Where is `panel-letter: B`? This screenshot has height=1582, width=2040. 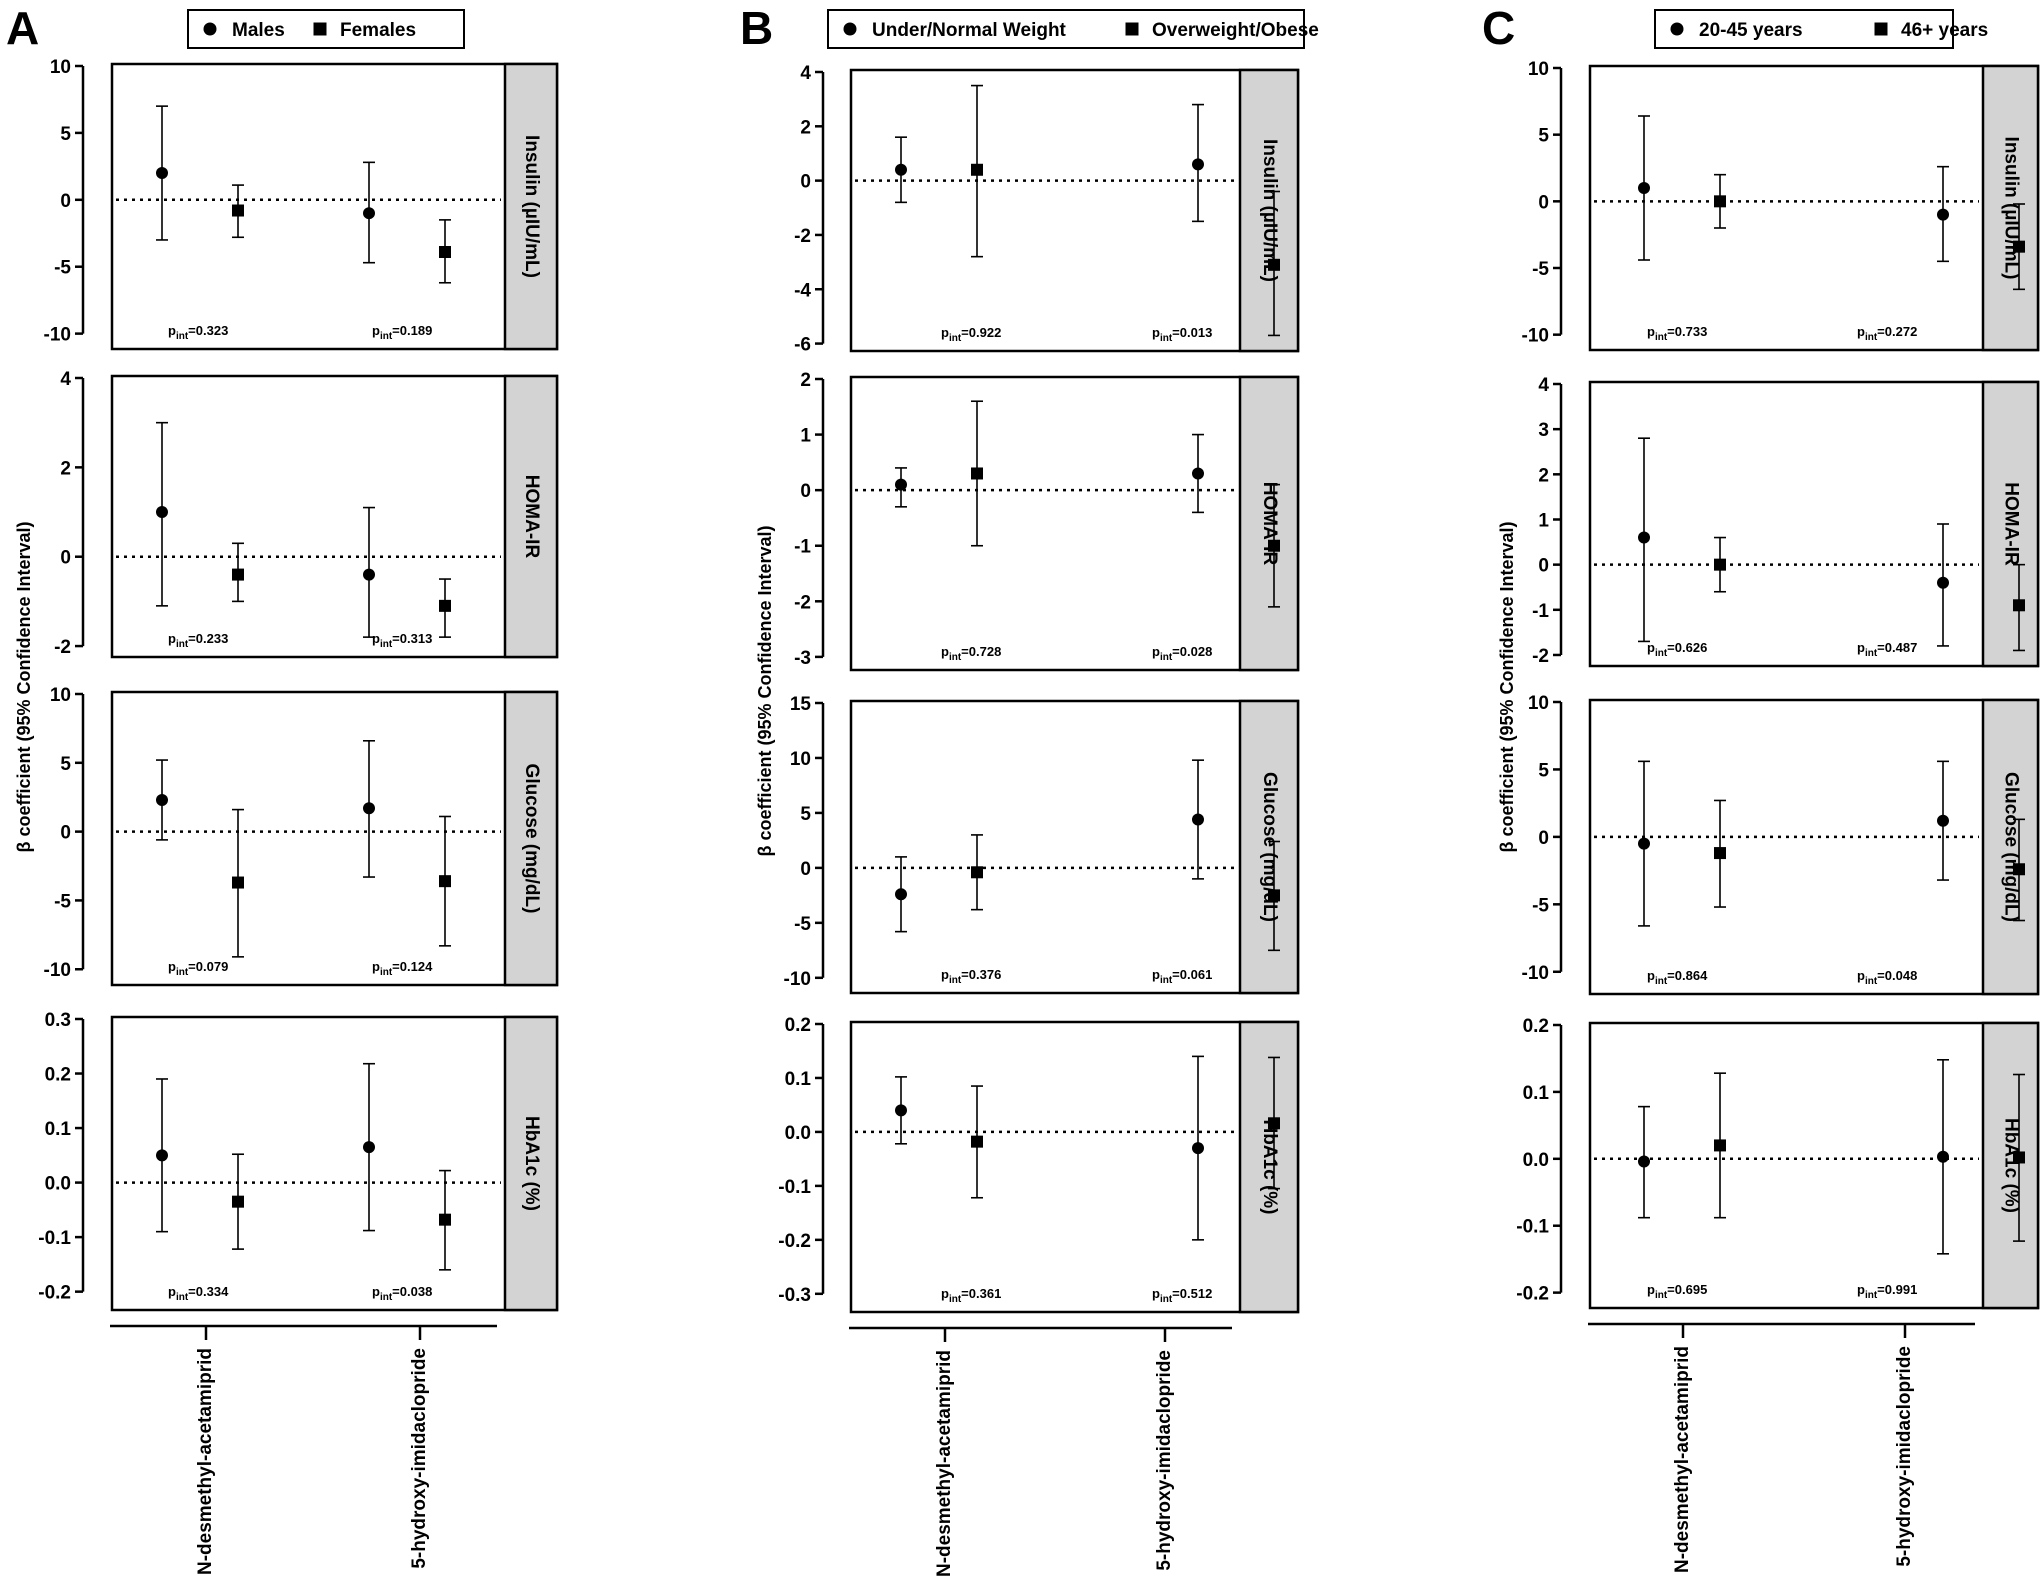 panel-letter: B is located at coordinates (756, 28).